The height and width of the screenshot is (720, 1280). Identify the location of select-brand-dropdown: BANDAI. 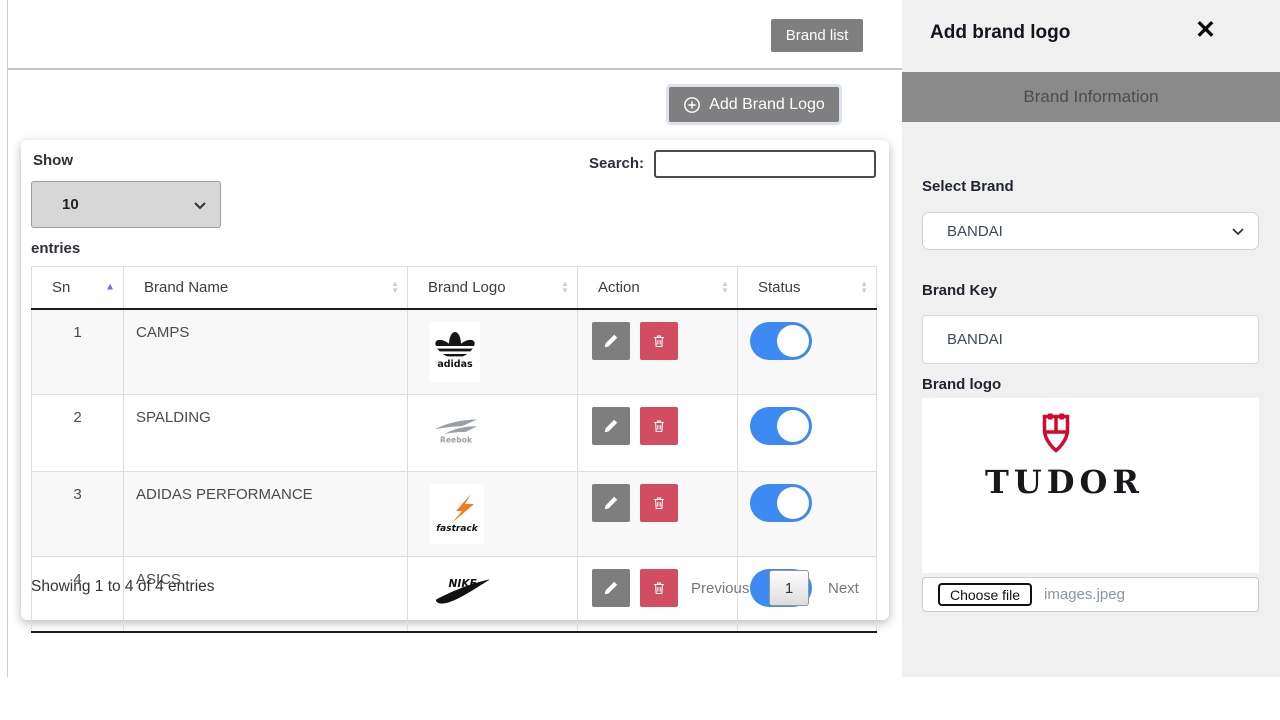
(1090, 231).